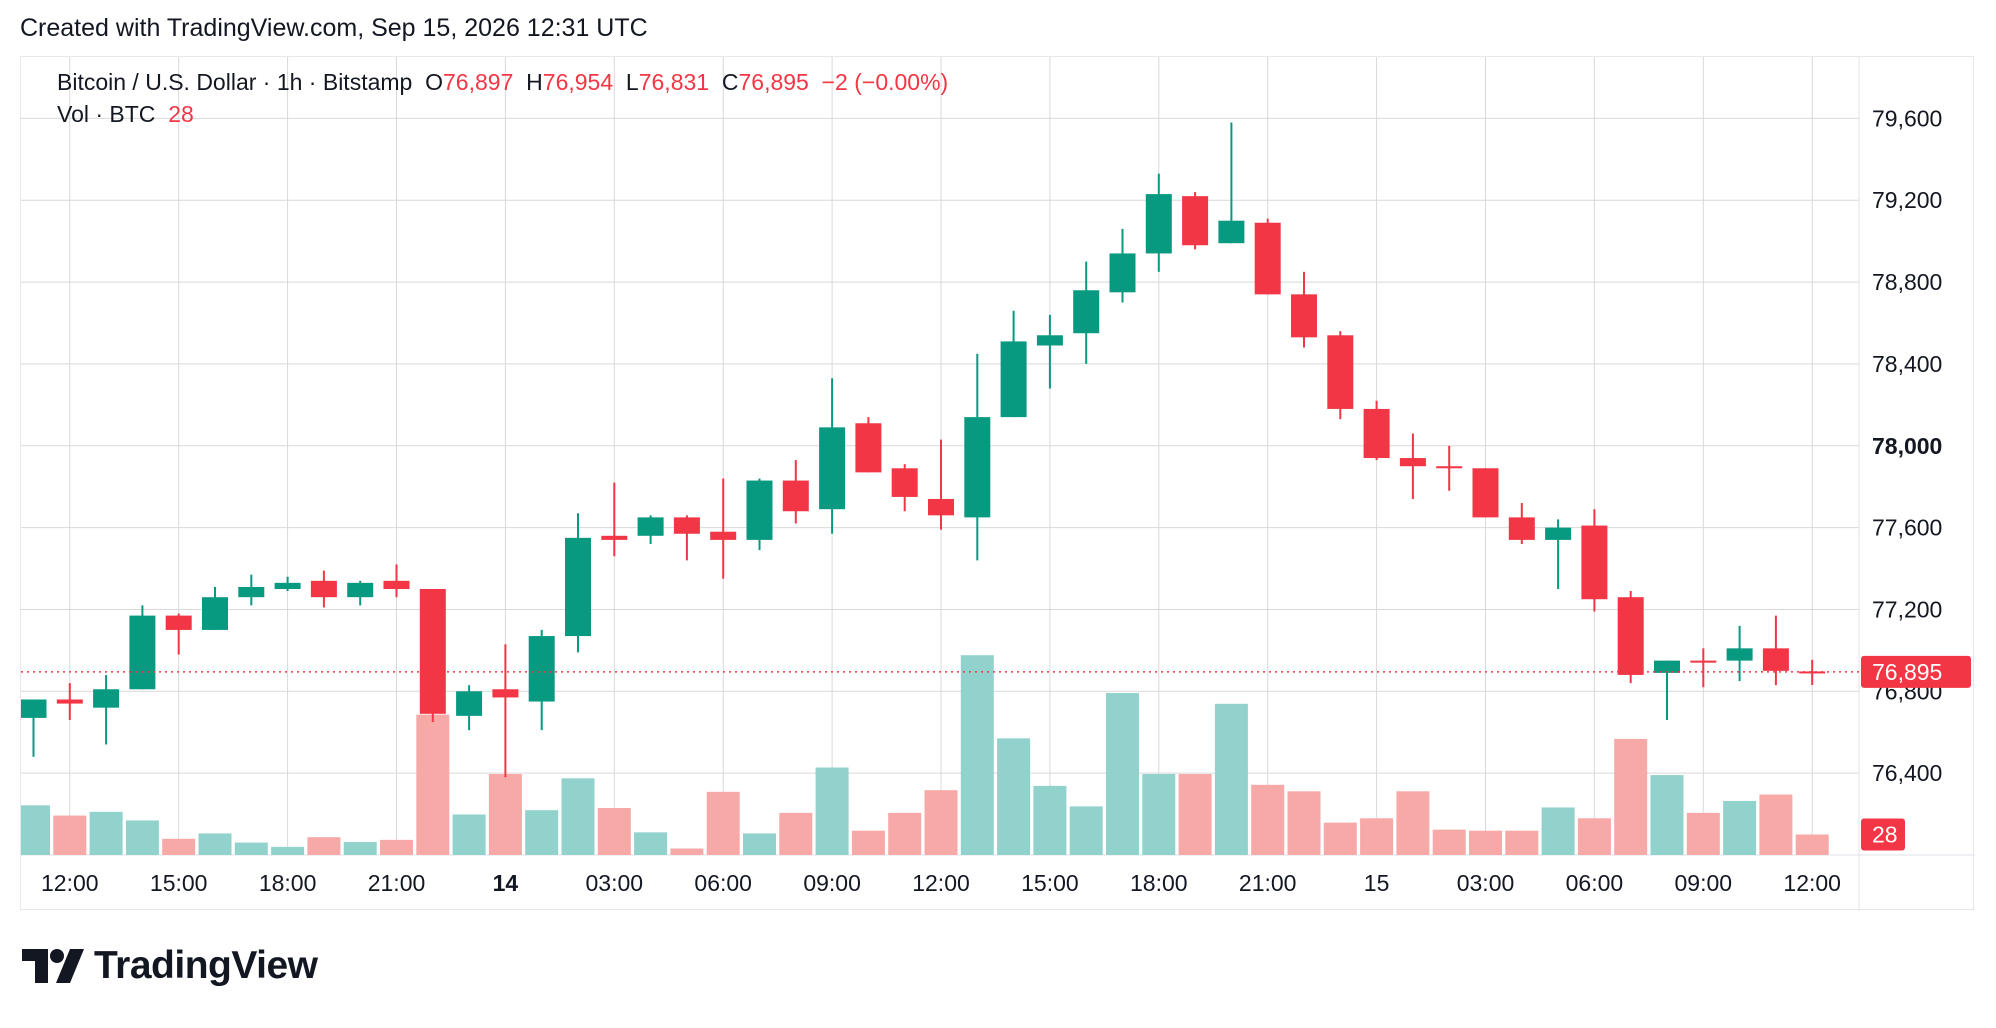  Describe the element at coordinates (1907, 672) in the screenshot. I see `last-price-label: 76,895` at that location.